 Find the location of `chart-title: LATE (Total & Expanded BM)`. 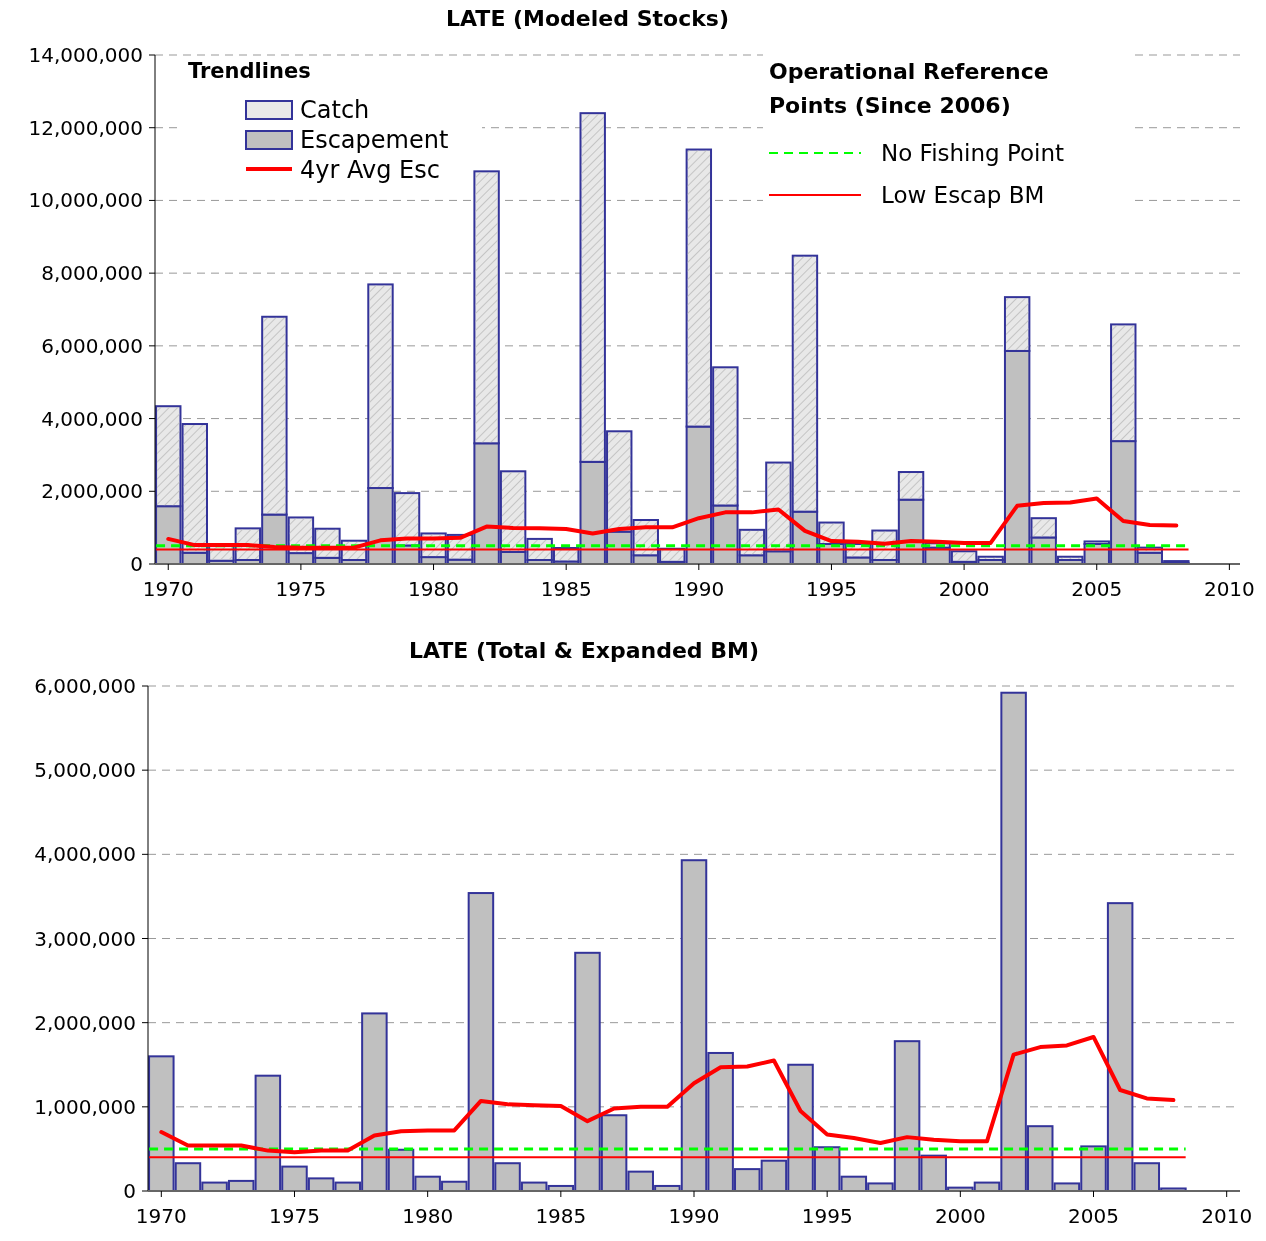

chart-title: LATE (Total & Expanded BM) is located at coordinates (584, 650).